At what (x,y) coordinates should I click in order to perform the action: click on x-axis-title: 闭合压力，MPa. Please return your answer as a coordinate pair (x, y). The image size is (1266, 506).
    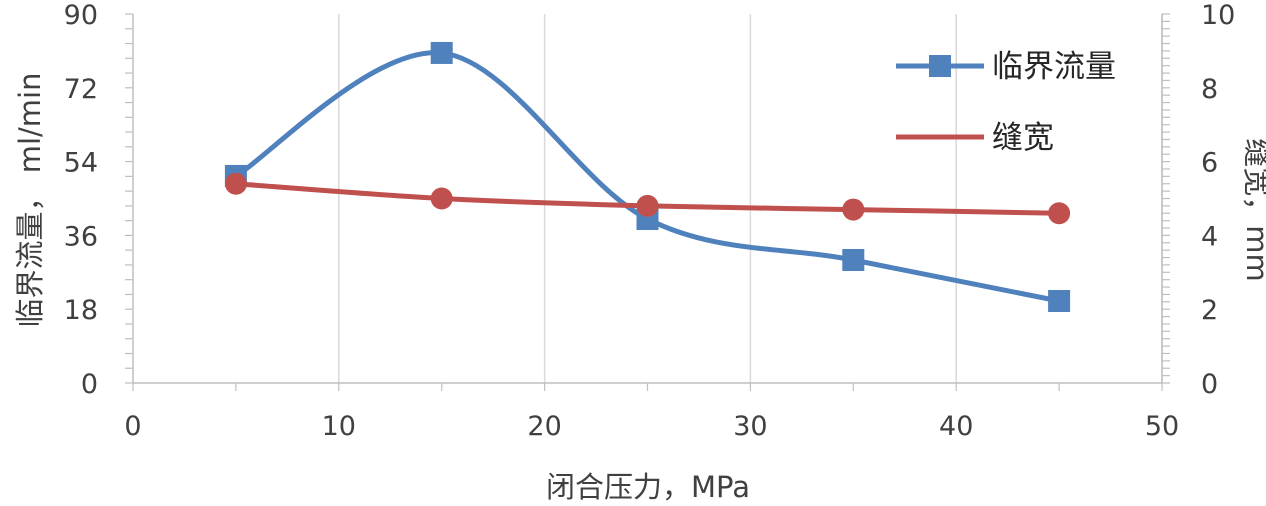
    Looking at the image, I should click on (648, 487).